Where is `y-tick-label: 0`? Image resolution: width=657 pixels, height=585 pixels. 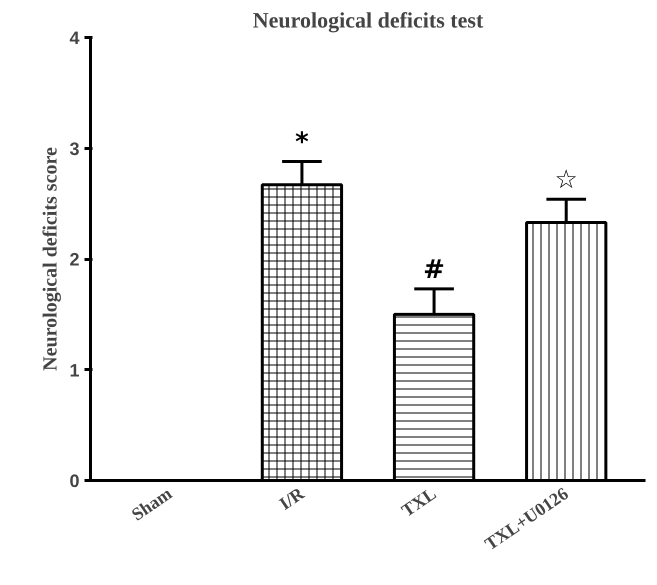
y-tick-label: 0 is located at coordinates (74, 481).